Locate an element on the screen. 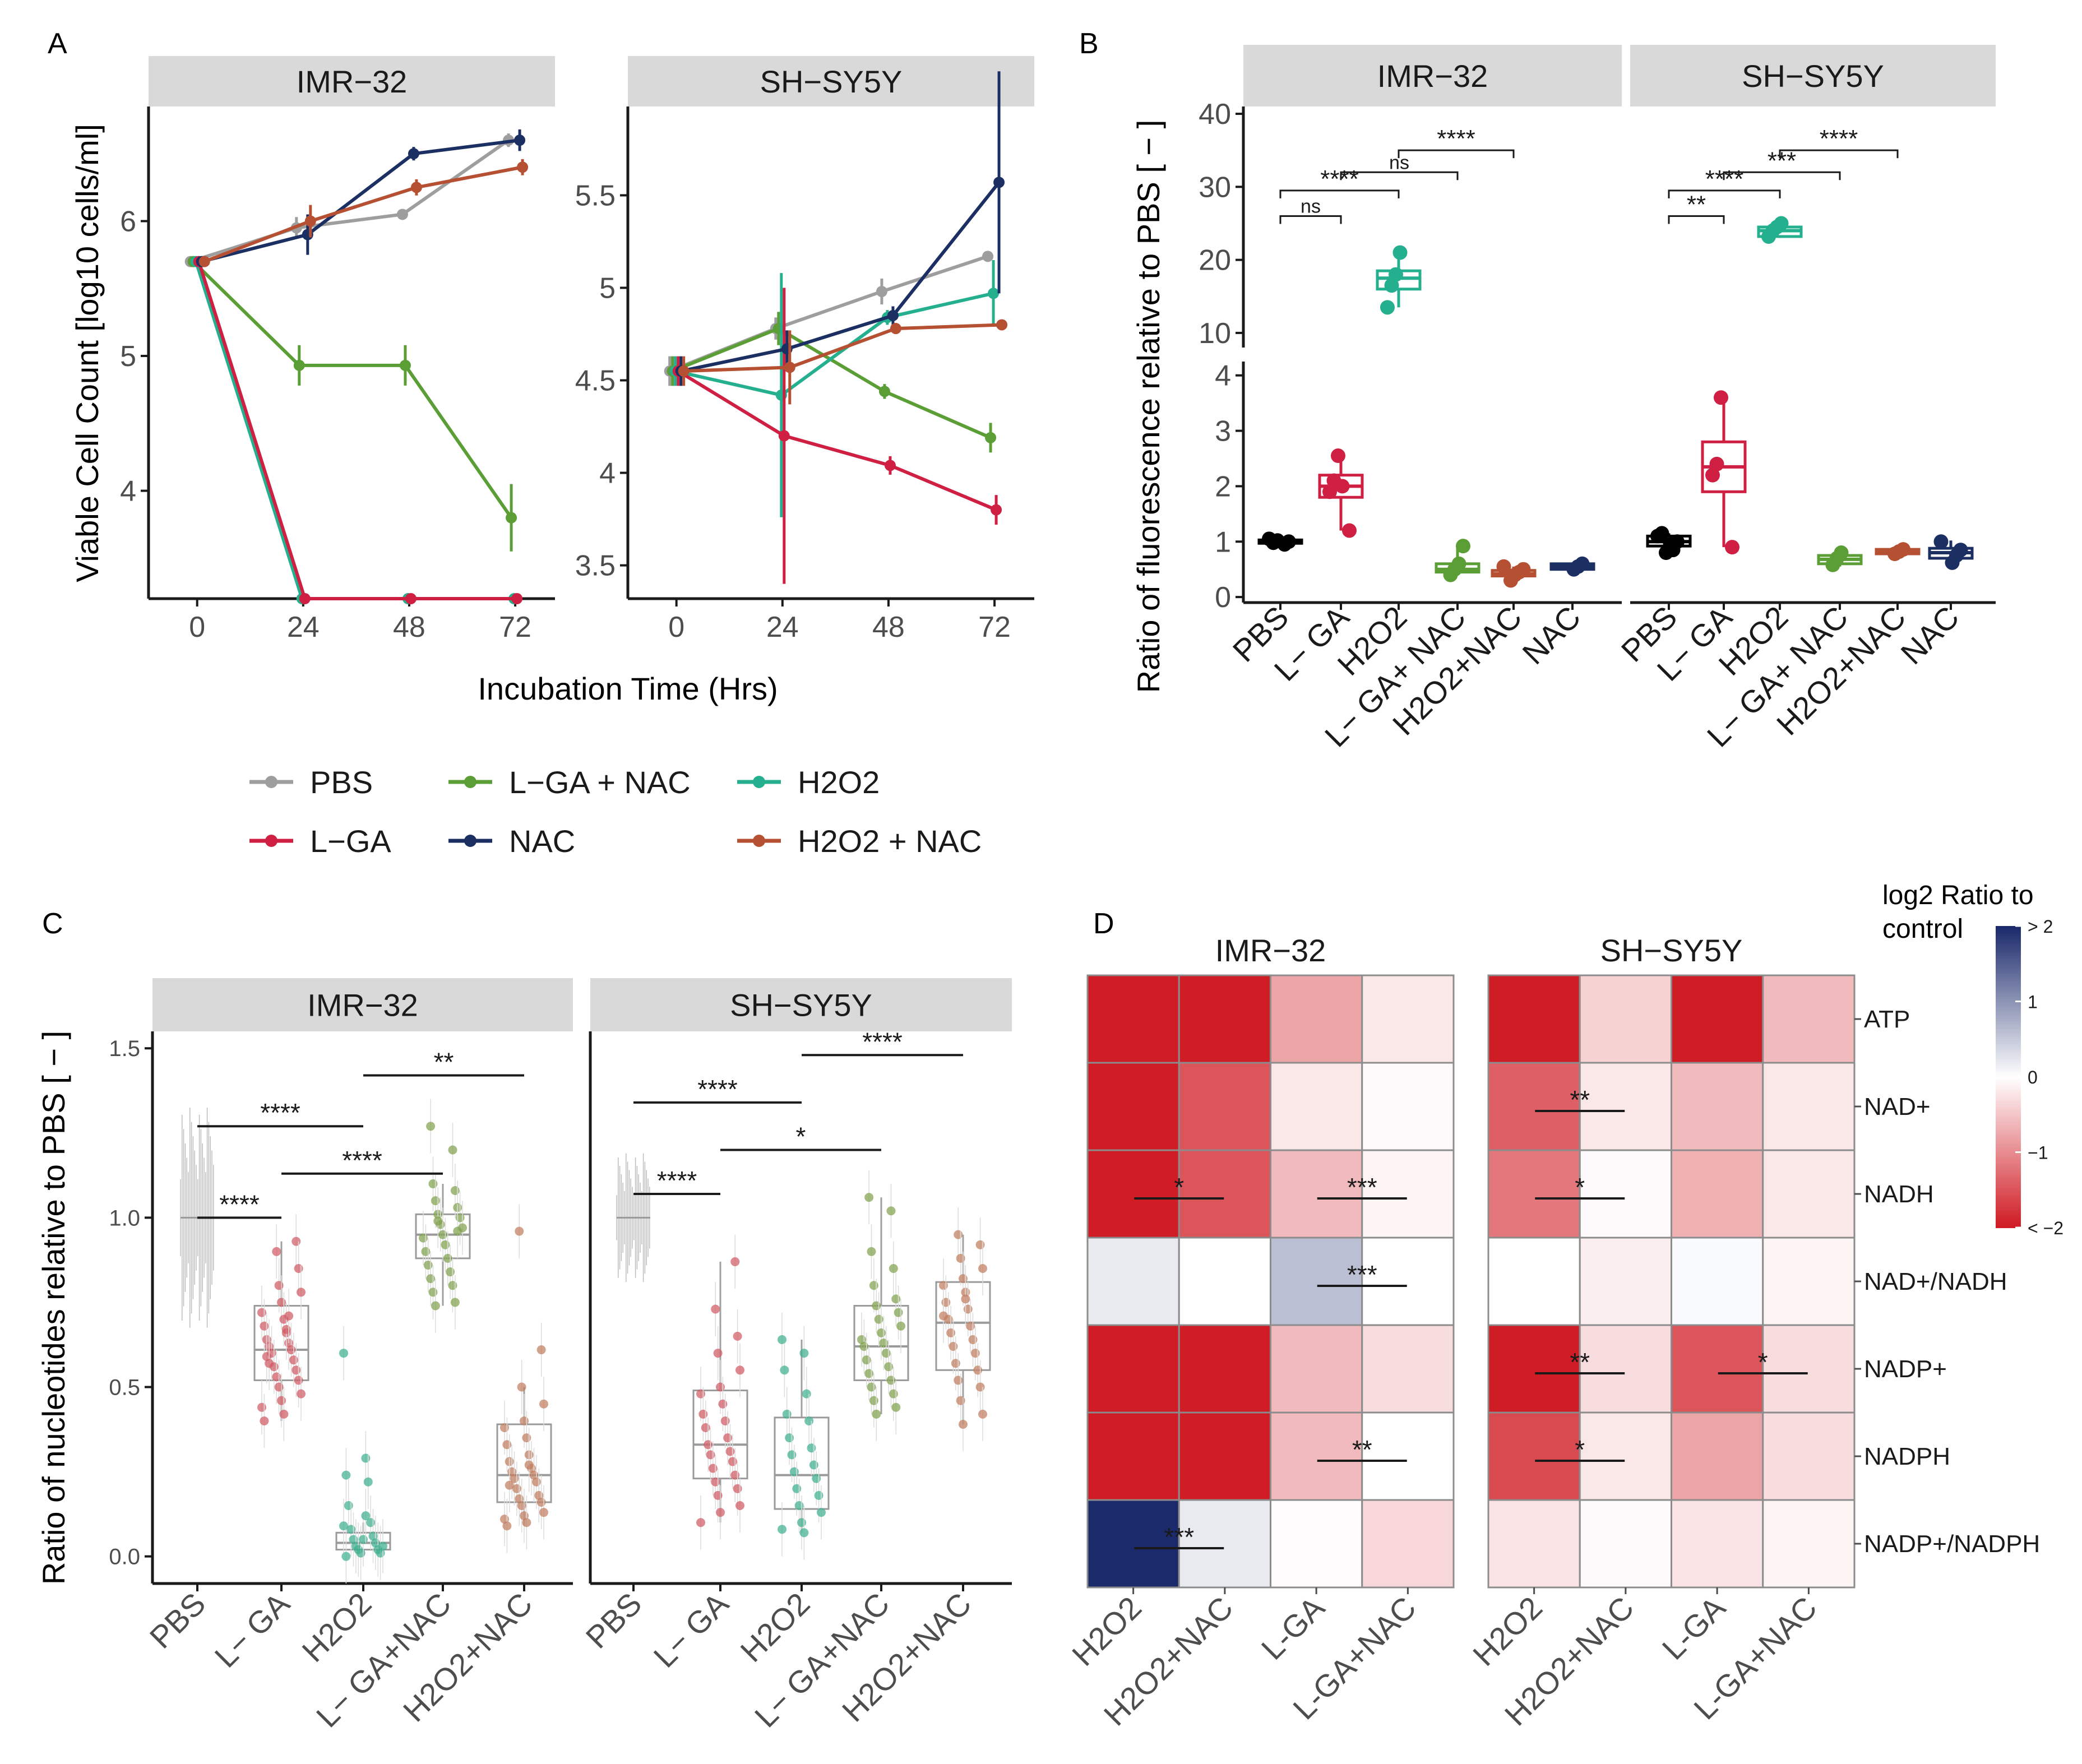  panel-b-facet-1-significance-bracket is located at coordinates (1456, 154).